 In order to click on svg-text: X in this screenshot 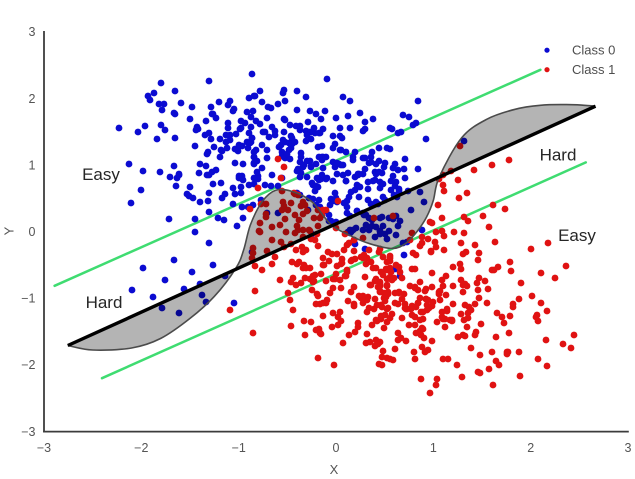, I will do `click(334, 469)`.